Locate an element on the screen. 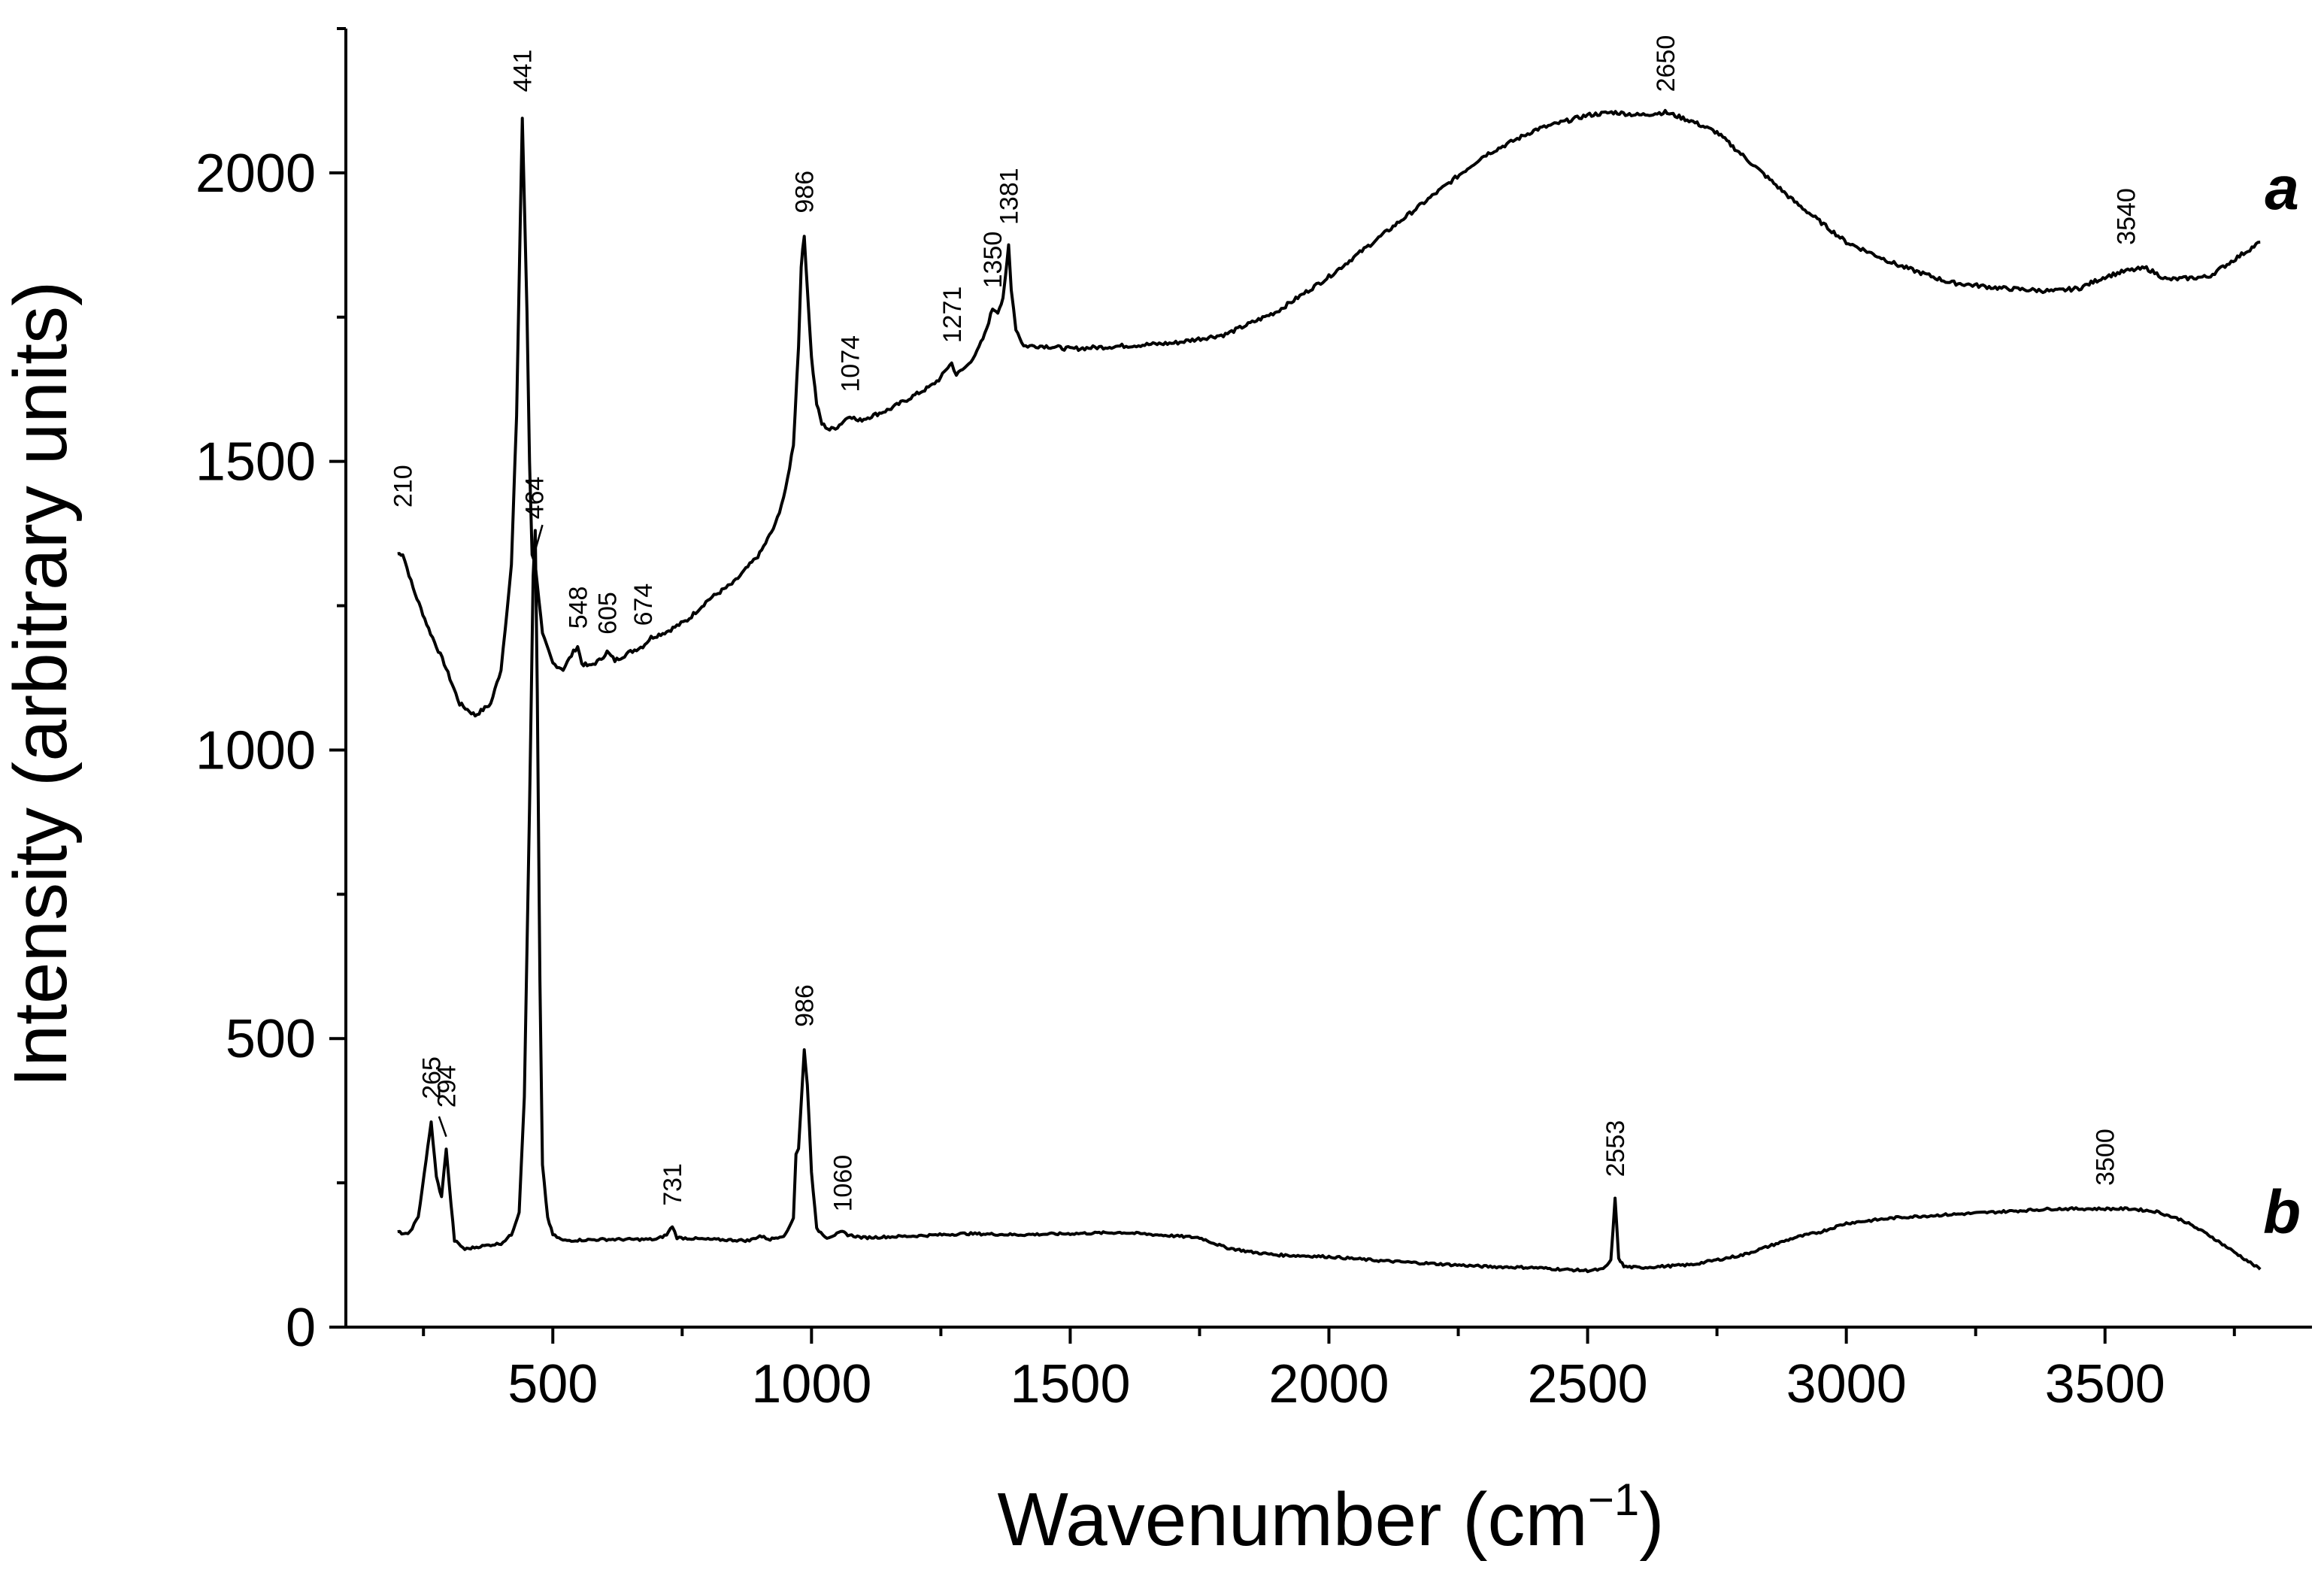  x-tick-label: 3500 is located at coordinates (2105, 1384).